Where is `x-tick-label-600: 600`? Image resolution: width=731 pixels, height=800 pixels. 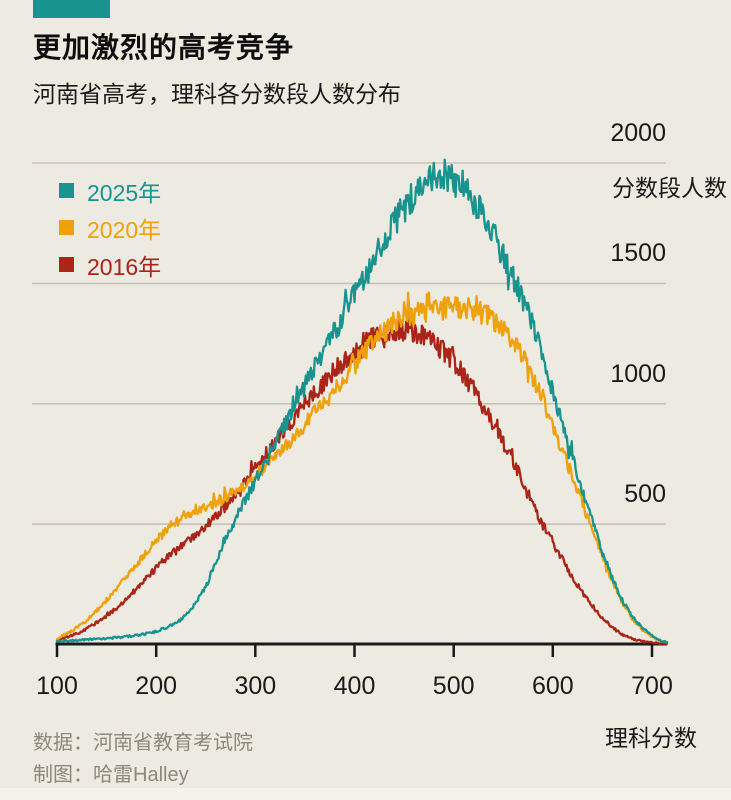
x-tick-label-600: 600 is located at coordinates (552, 686).